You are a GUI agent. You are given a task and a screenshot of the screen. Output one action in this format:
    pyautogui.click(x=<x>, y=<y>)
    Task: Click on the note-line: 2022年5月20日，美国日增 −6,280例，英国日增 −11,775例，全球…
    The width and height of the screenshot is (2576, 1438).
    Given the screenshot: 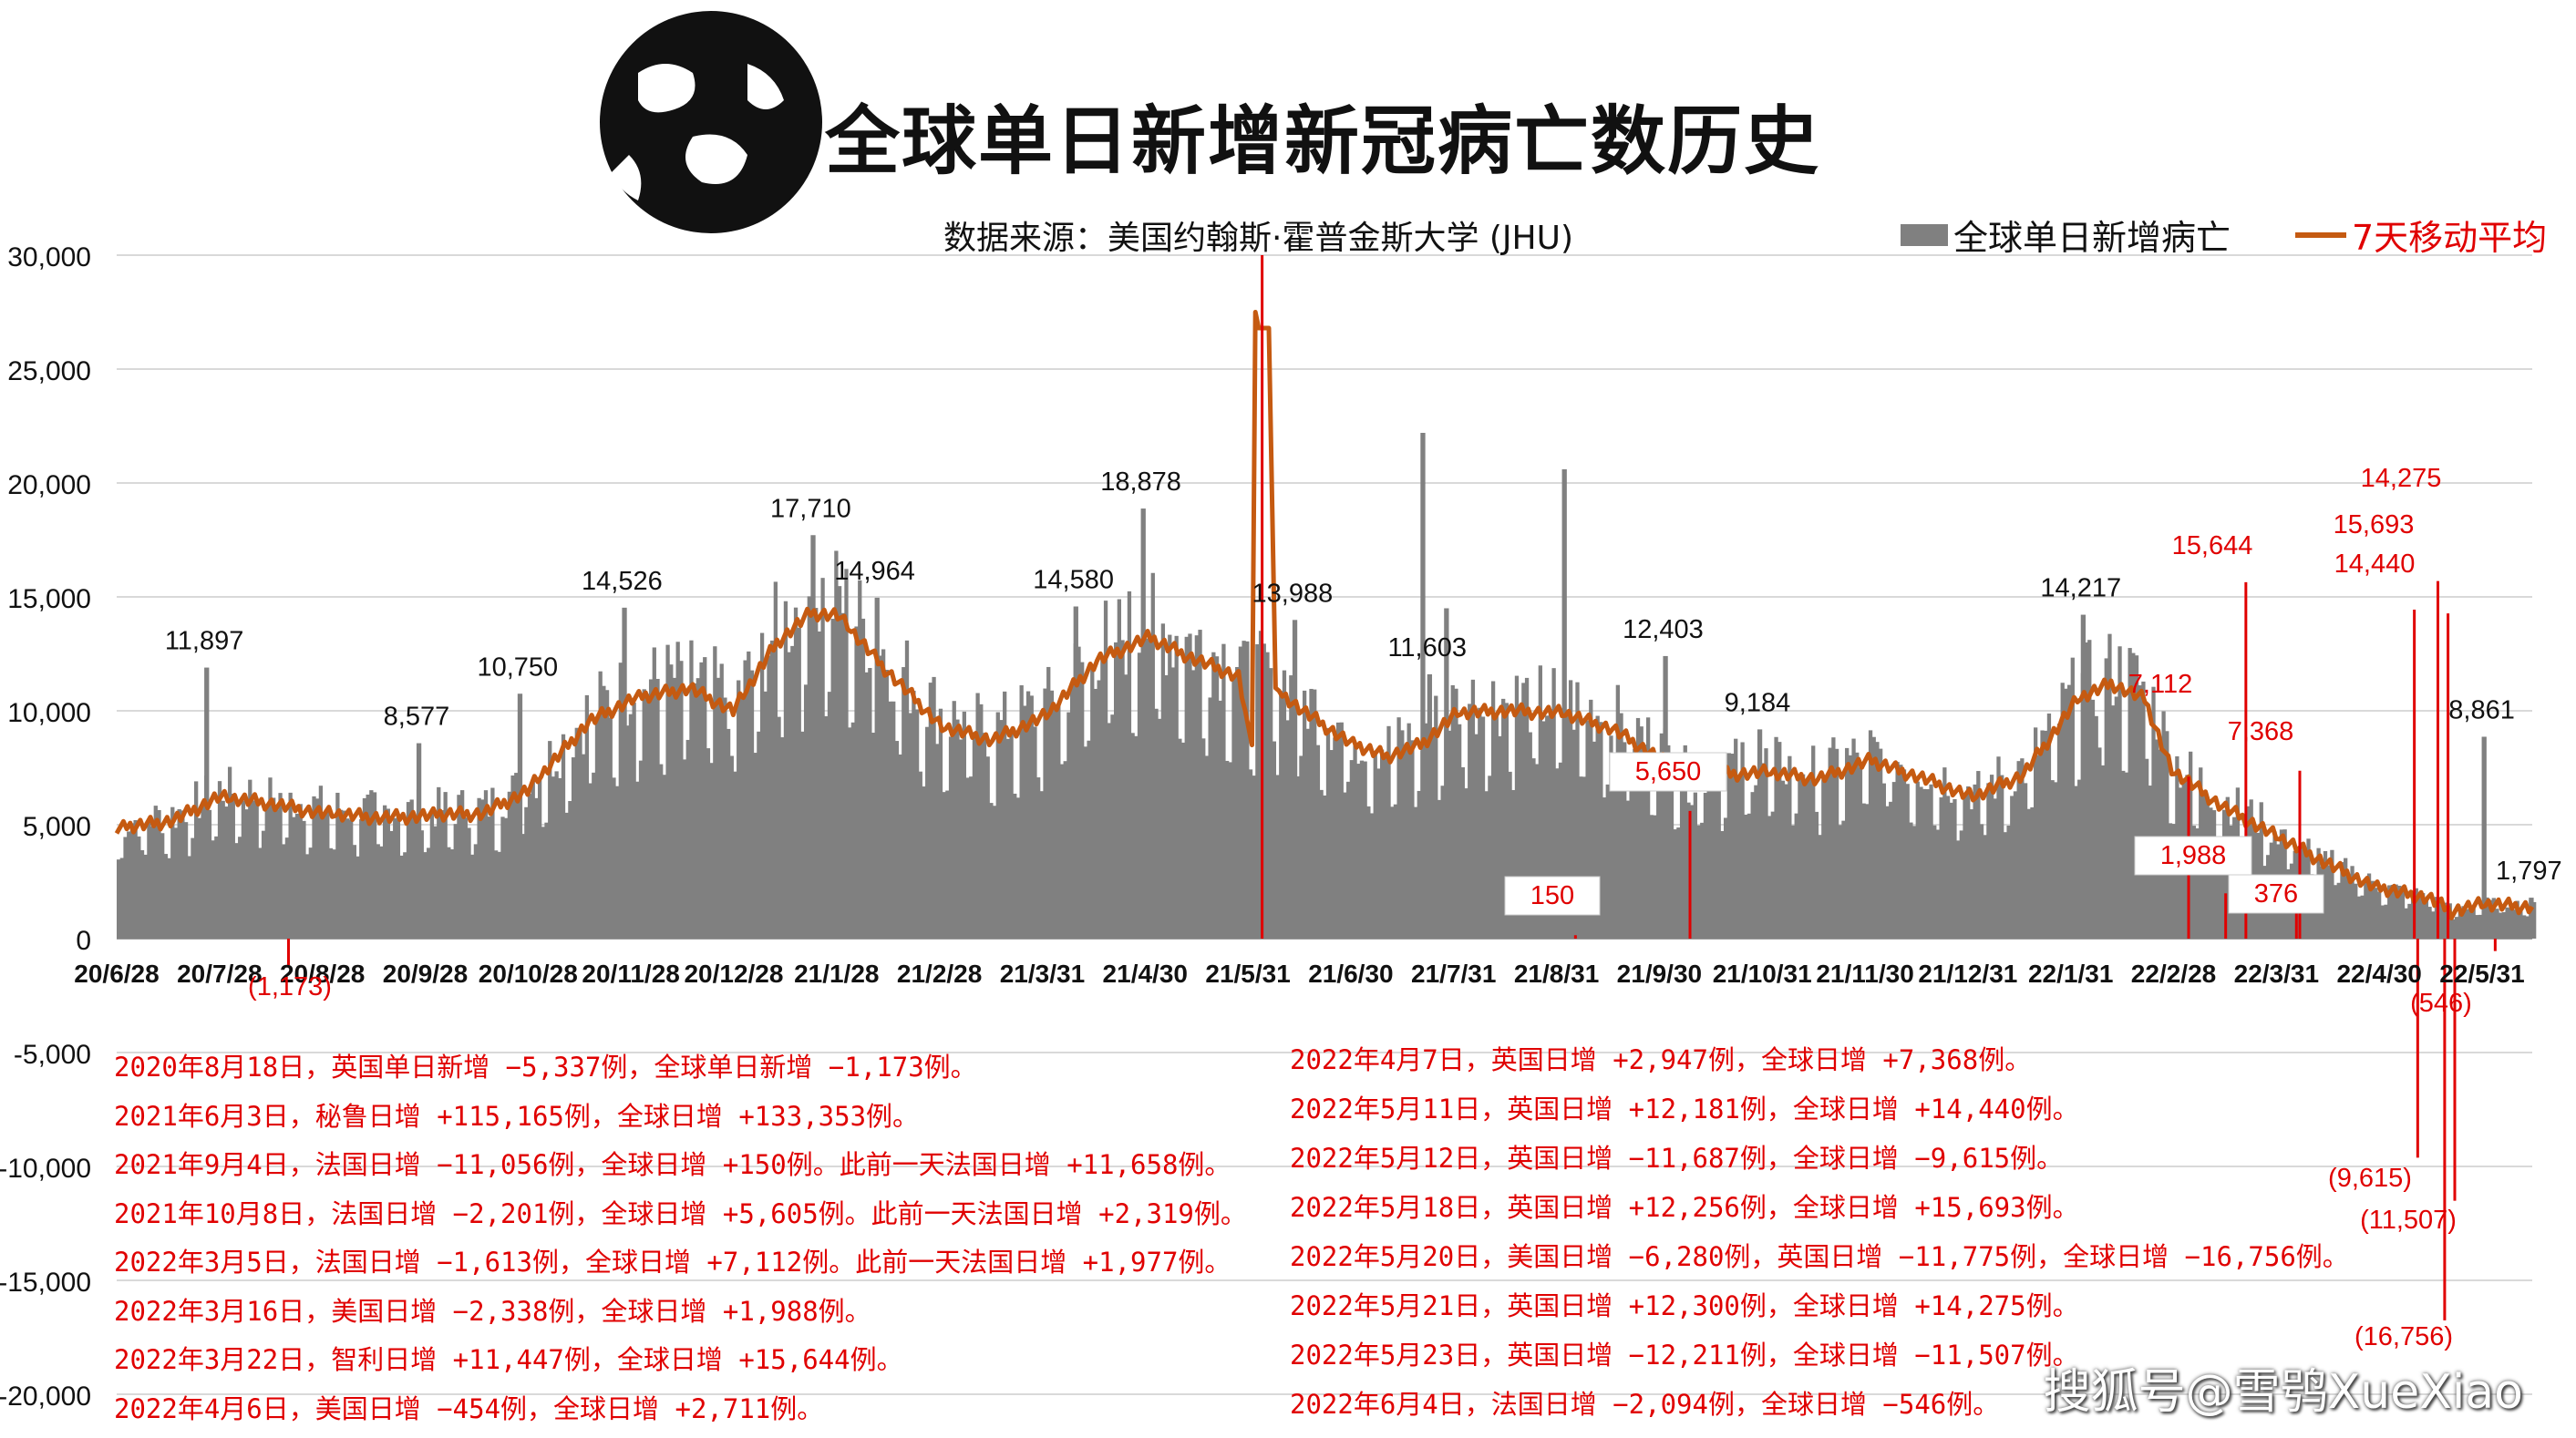 What is the action you would take?
    pyautogui.click(x=1819, y=1256)
    